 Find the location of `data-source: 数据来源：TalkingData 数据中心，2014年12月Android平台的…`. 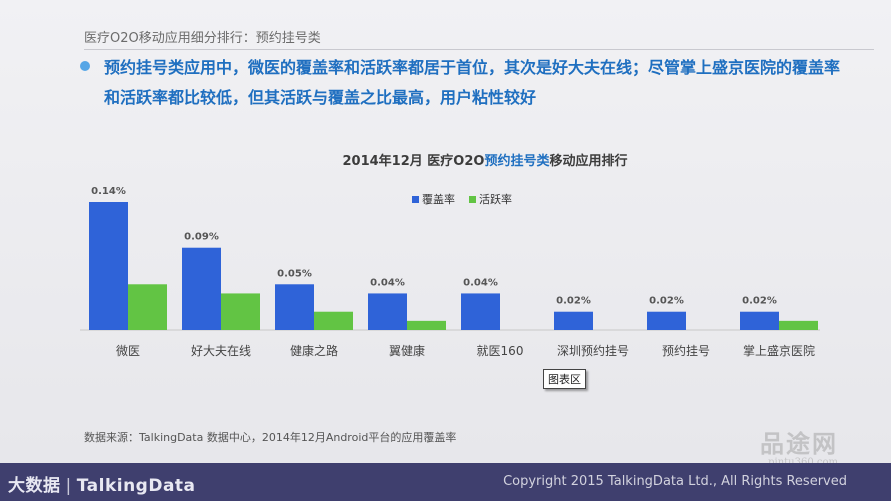

data-source: 数据来源：TalkingData 数据中心，2014年12月Android平台的… is located at coordinates (270, 437).